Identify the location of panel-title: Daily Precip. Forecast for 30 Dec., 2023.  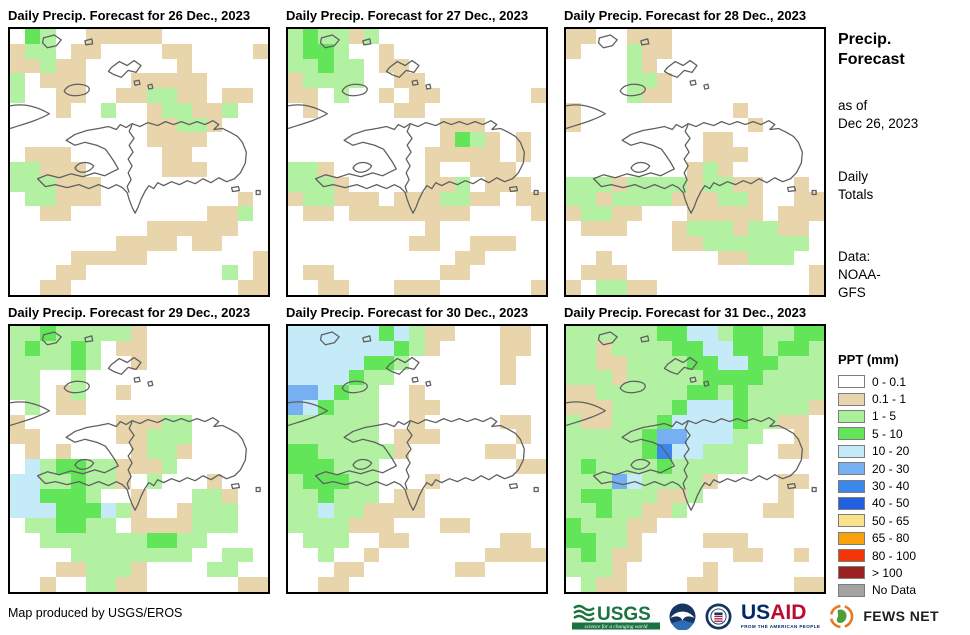
(407, 312).